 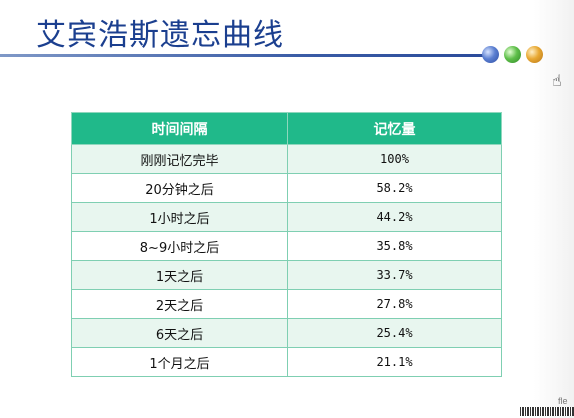 I want to click on table-row: 20分钟之后 58.2%, so click(x=286, y=188).